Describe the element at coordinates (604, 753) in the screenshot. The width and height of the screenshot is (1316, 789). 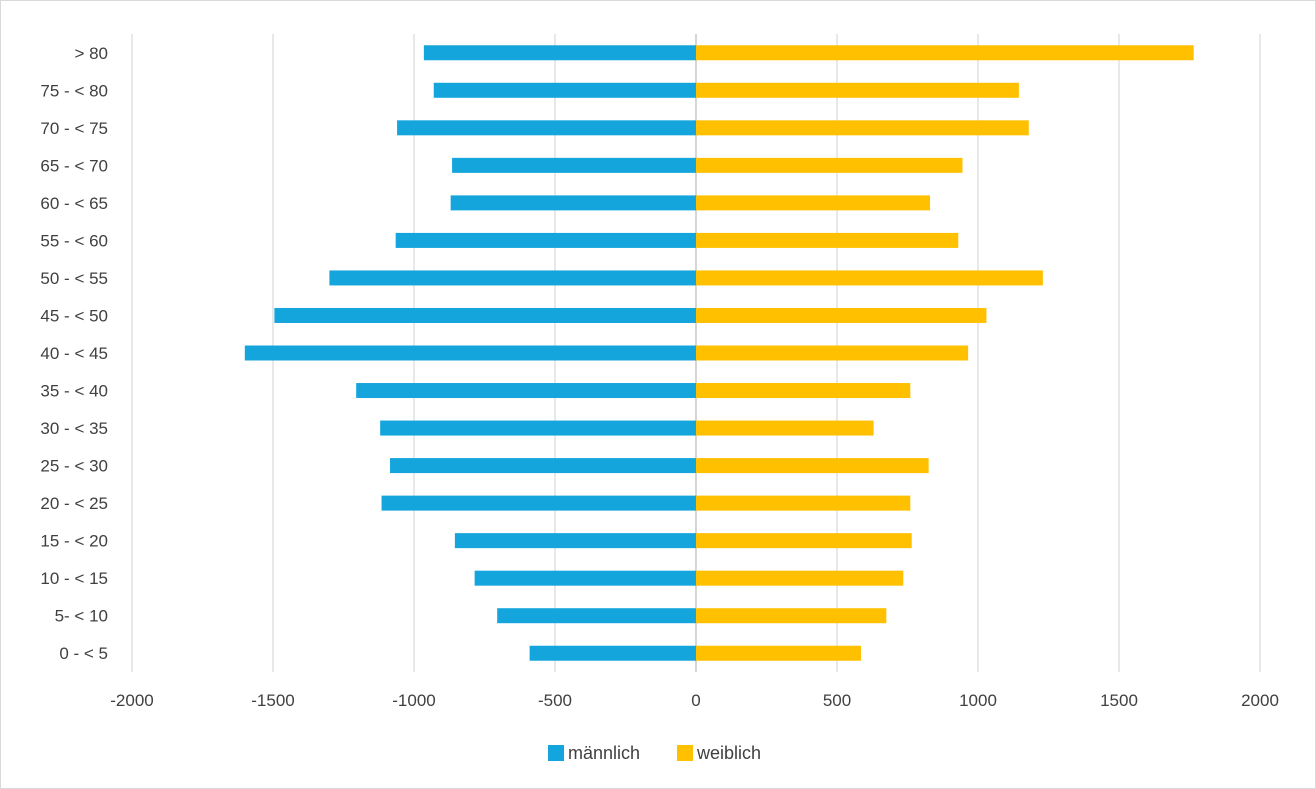
I see `legend-label-maennlich: männlich` at that location.